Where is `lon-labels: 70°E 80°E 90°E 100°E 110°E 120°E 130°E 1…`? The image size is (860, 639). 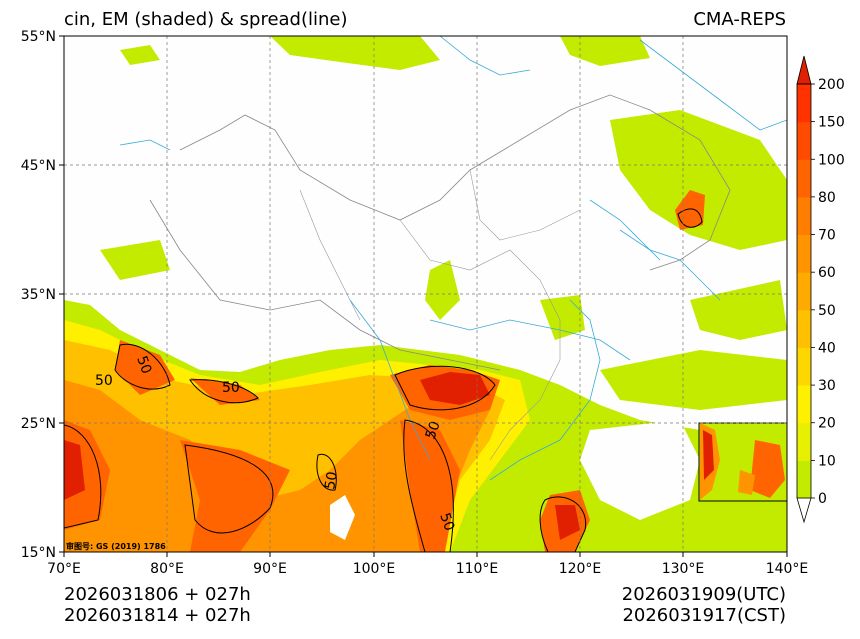 lon-labels: 70°E 80°E 90°E 100°E 110°E 120°E 130°E 1… is located at coordinates (427, 569).